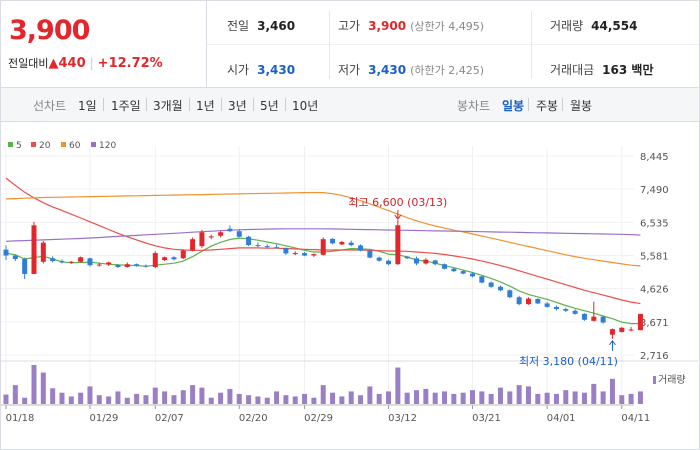  What do you see at coordinates (654, 223) in the screenshot?
I see `y-tick-label: 6,535` at bounding box center [654, 223].